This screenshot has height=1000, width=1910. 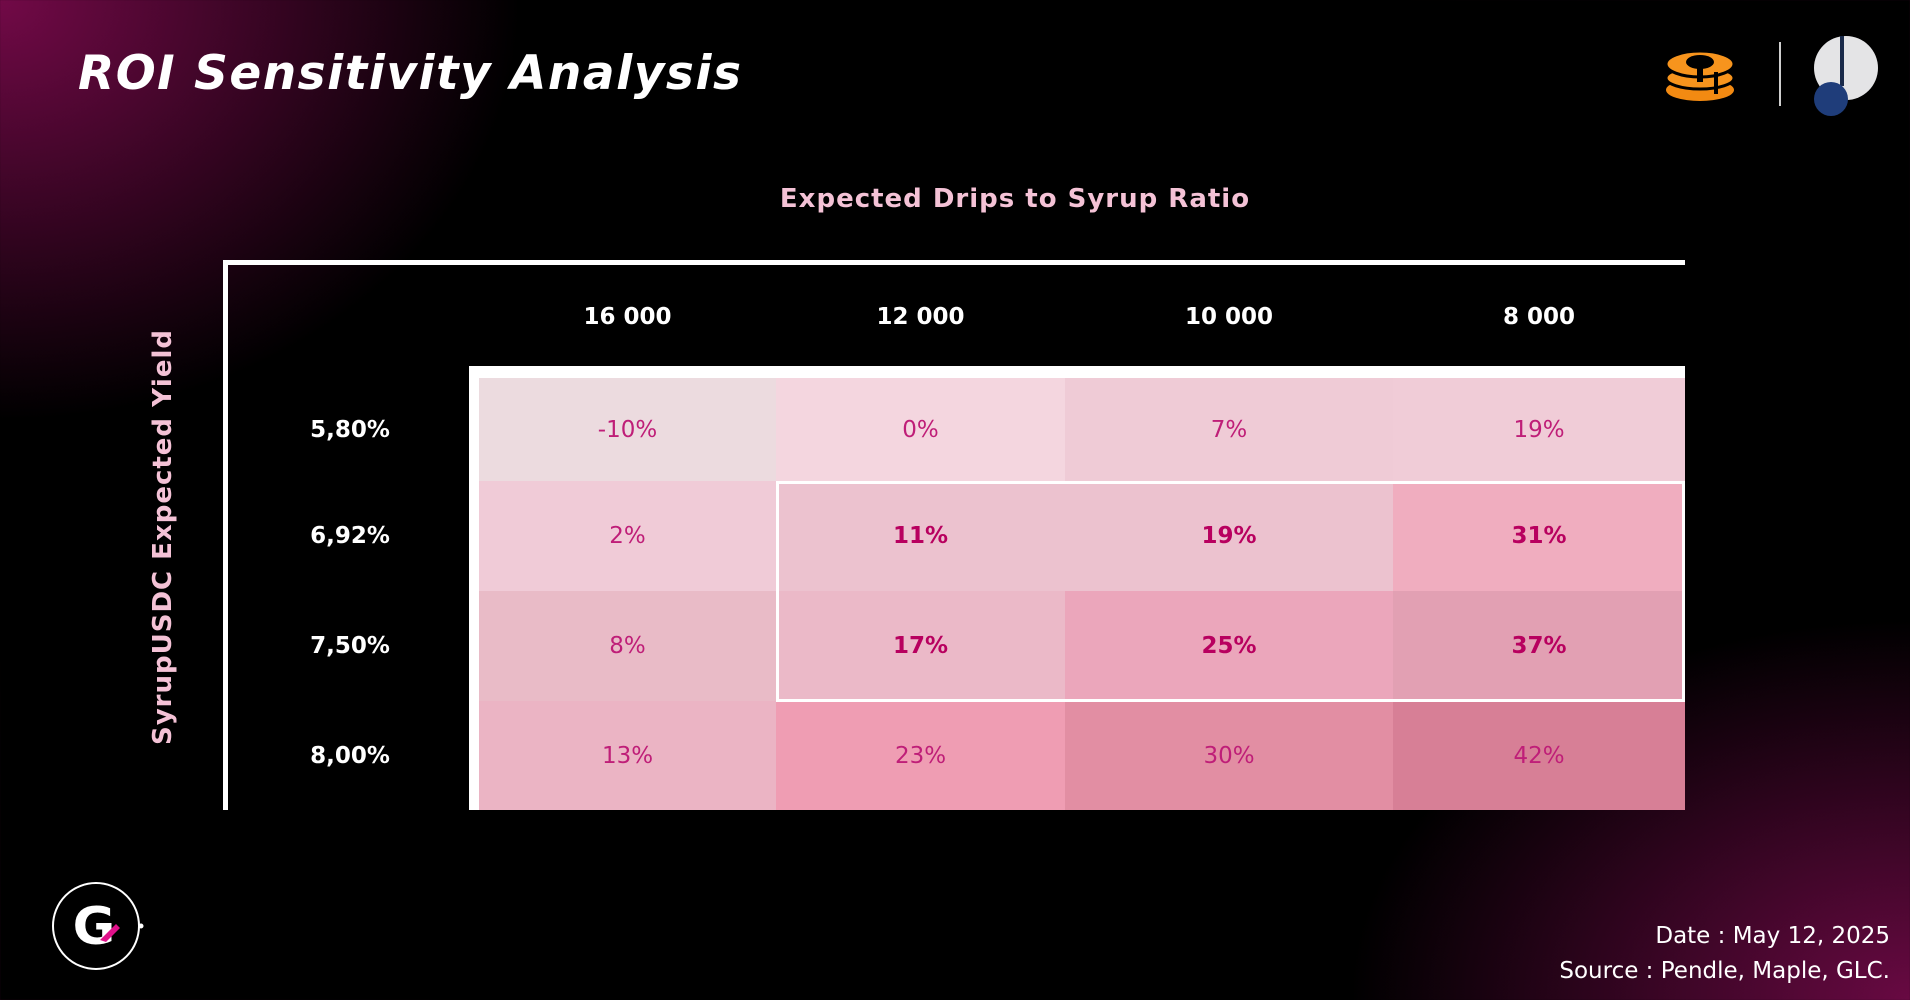 I want to click on column-header: 12 000, so click(x=920, y=317).